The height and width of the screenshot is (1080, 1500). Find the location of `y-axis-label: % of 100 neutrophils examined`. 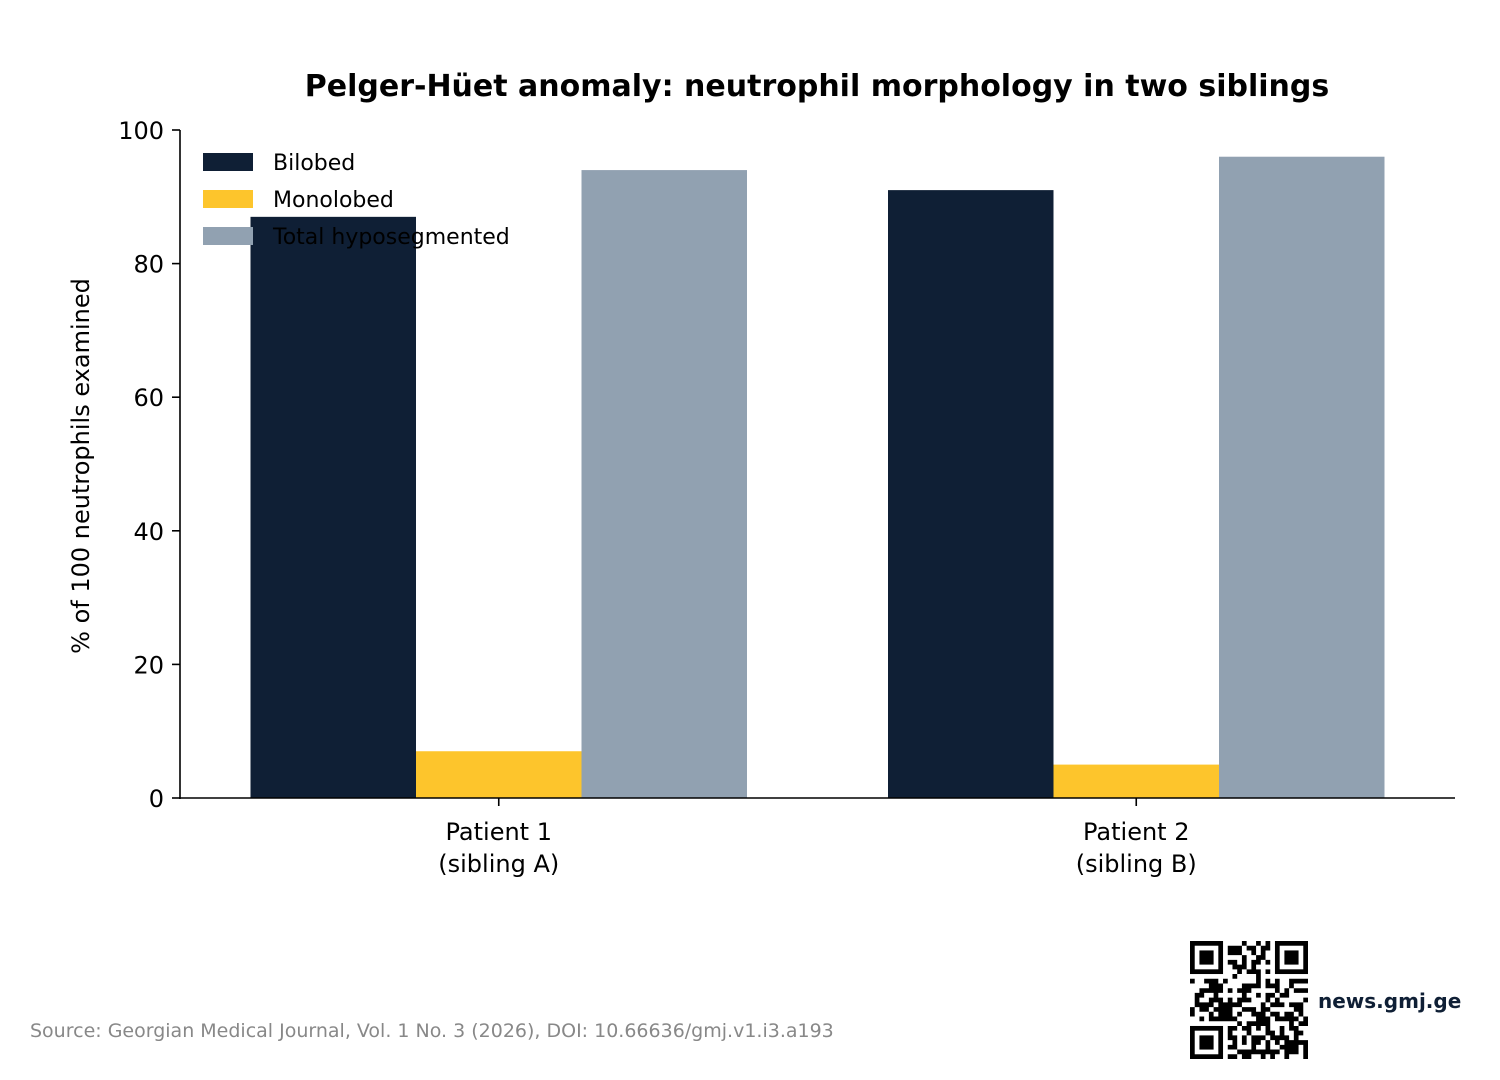

y-axis-label: % of 100 neutrophils examined is located at coordinates (81, 466).